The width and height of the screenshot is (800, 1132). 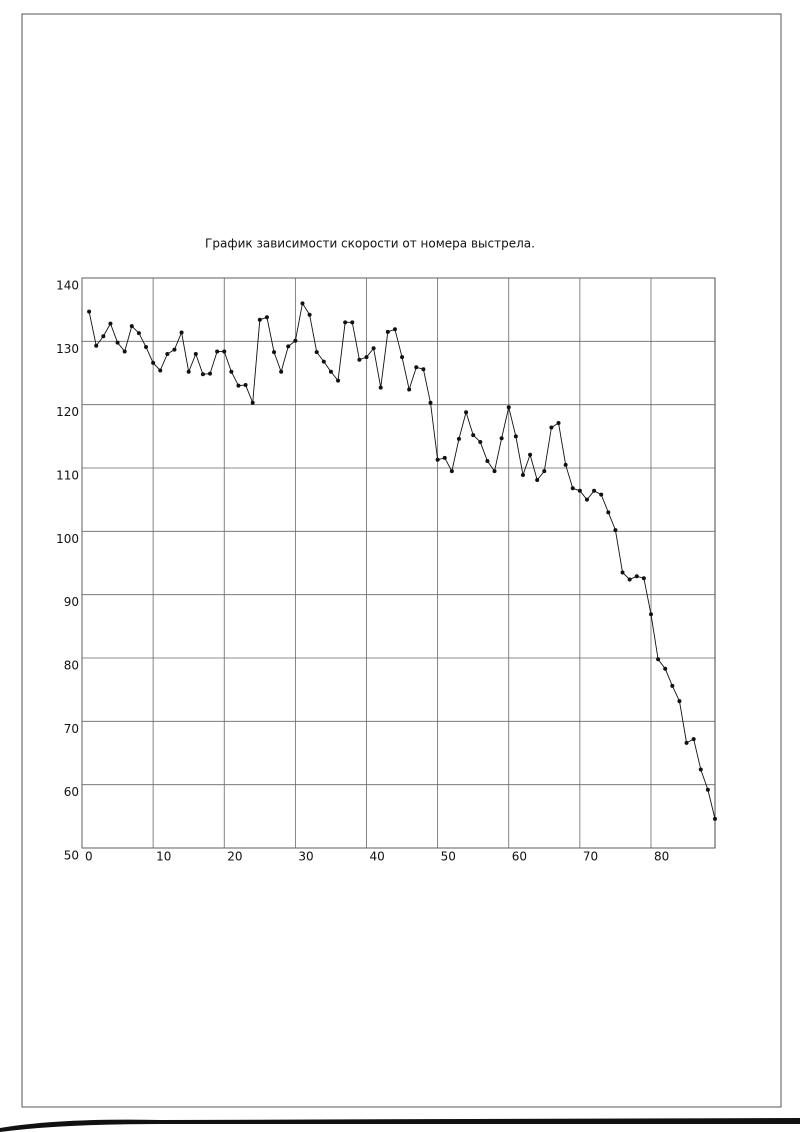 What do you see at coordinates (163, 857) in the screenshot?
I see `x-tick-label: 10` at bounding box center [163, 857].